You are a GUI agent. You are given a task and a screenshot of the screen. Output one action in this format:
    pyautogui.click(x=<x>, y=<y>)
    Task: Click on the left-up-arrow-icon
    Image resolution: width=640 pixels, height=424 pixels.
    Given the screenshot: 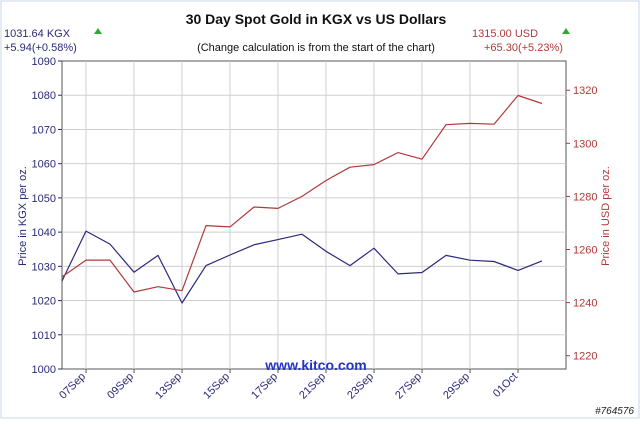 What is the action you would take?
    pyautogui.click(x=98, y=31)
    